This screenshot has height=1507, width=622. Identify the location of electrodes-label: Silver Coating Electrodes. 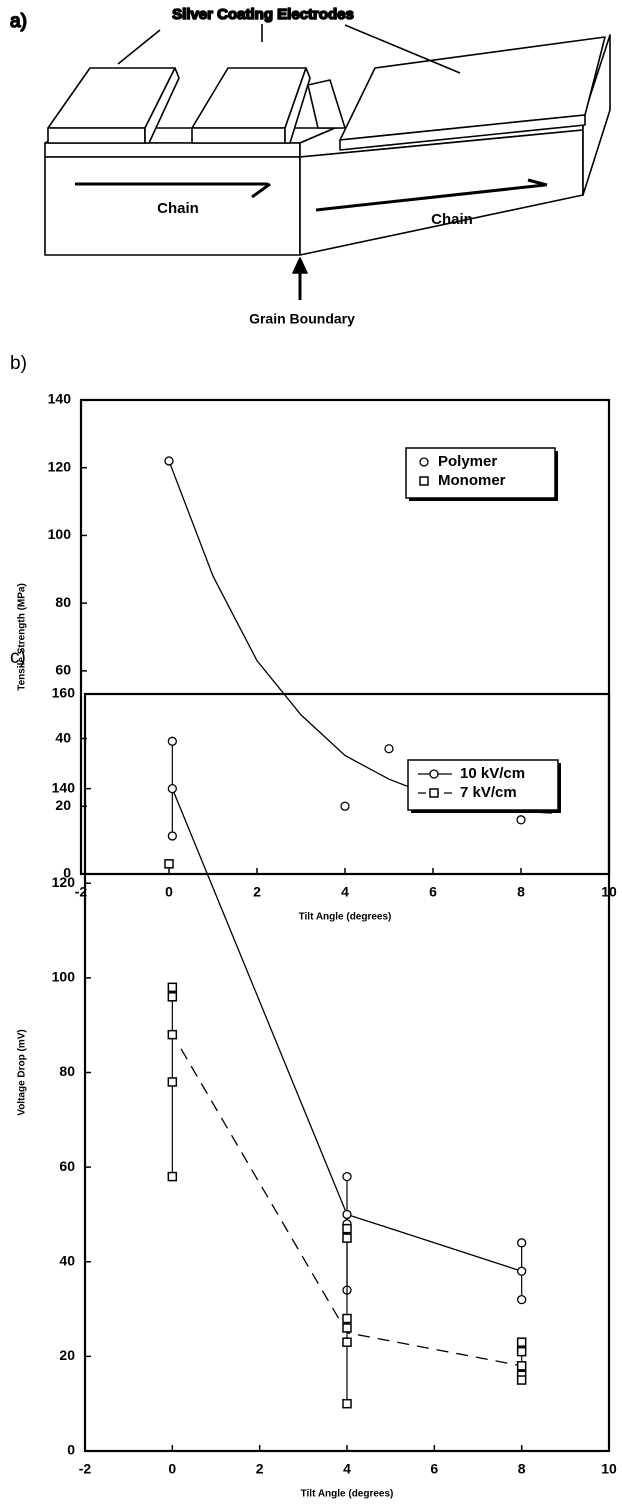
(263, 14).